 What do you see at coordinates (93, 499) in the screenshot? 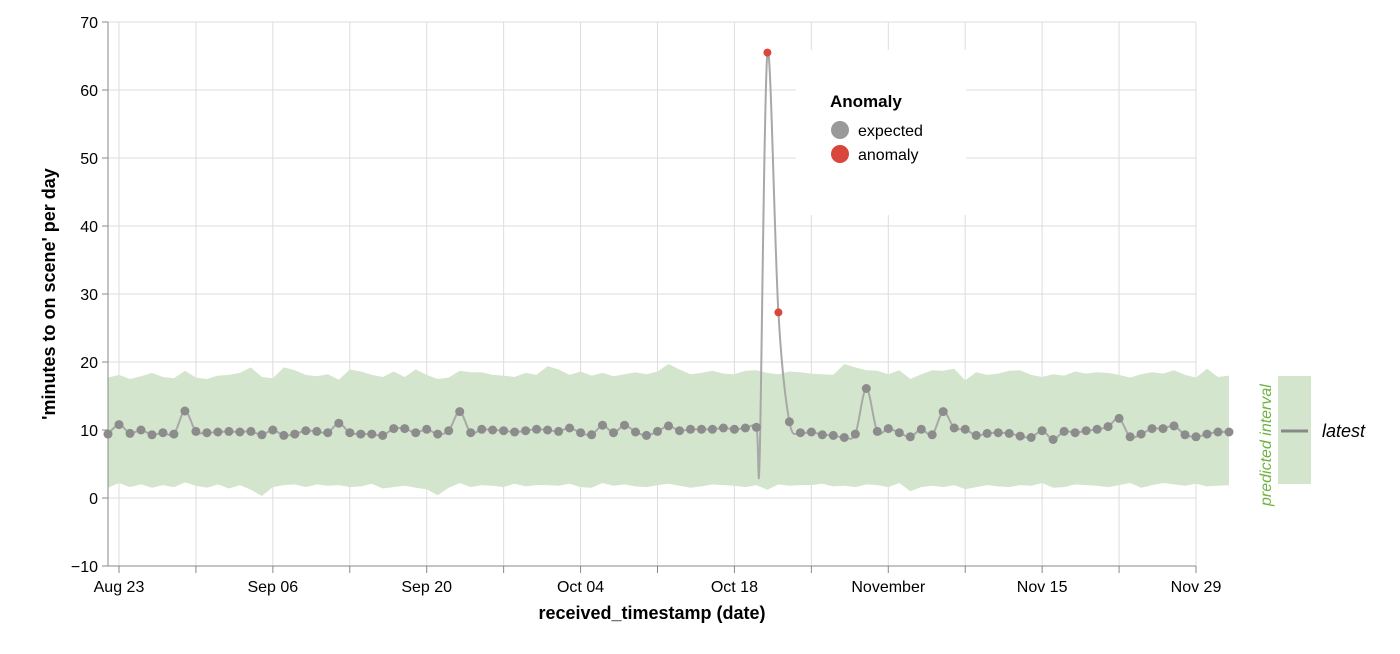
I see `y-tick-label: 0` at bounding box center [93, 499].